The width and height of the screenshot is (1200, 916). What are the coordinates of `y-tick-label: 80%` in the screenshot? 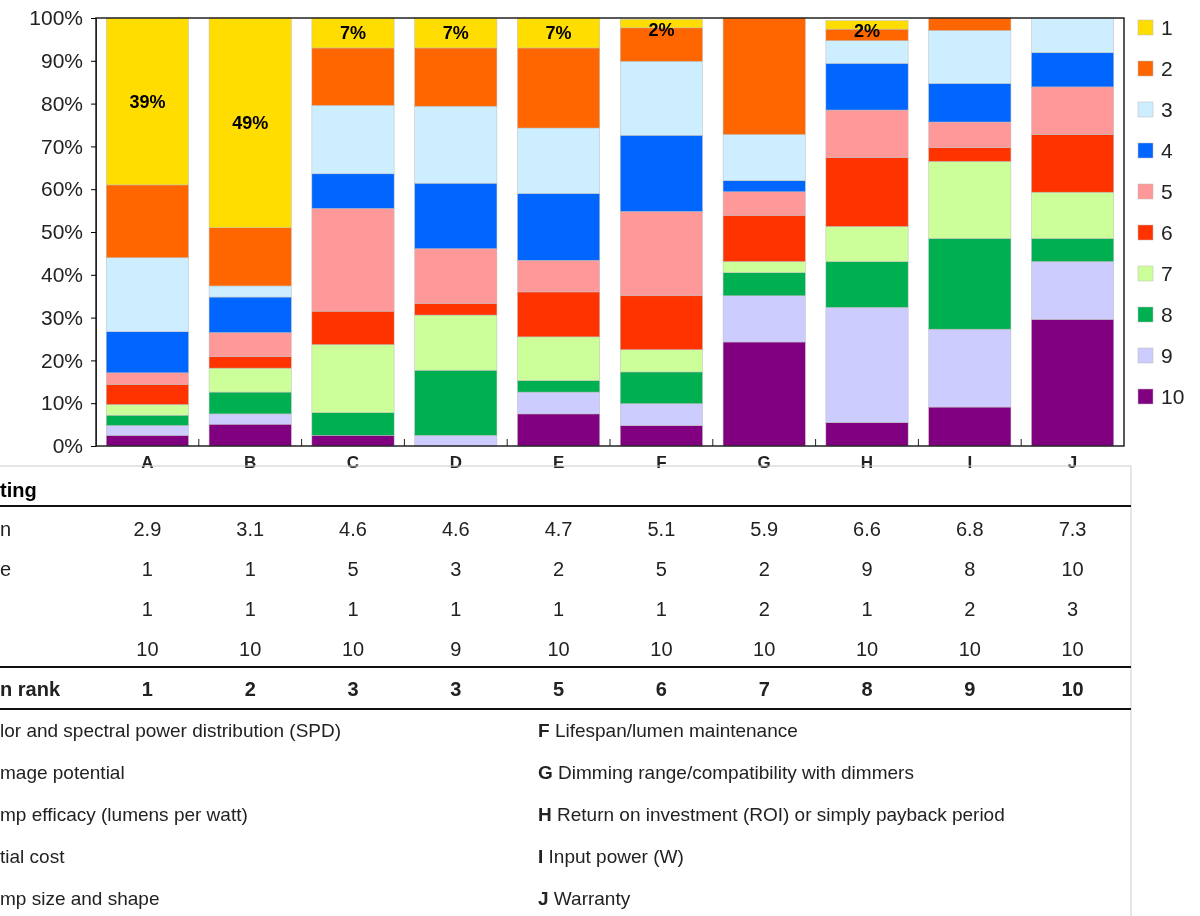 It's located at (61, 103).